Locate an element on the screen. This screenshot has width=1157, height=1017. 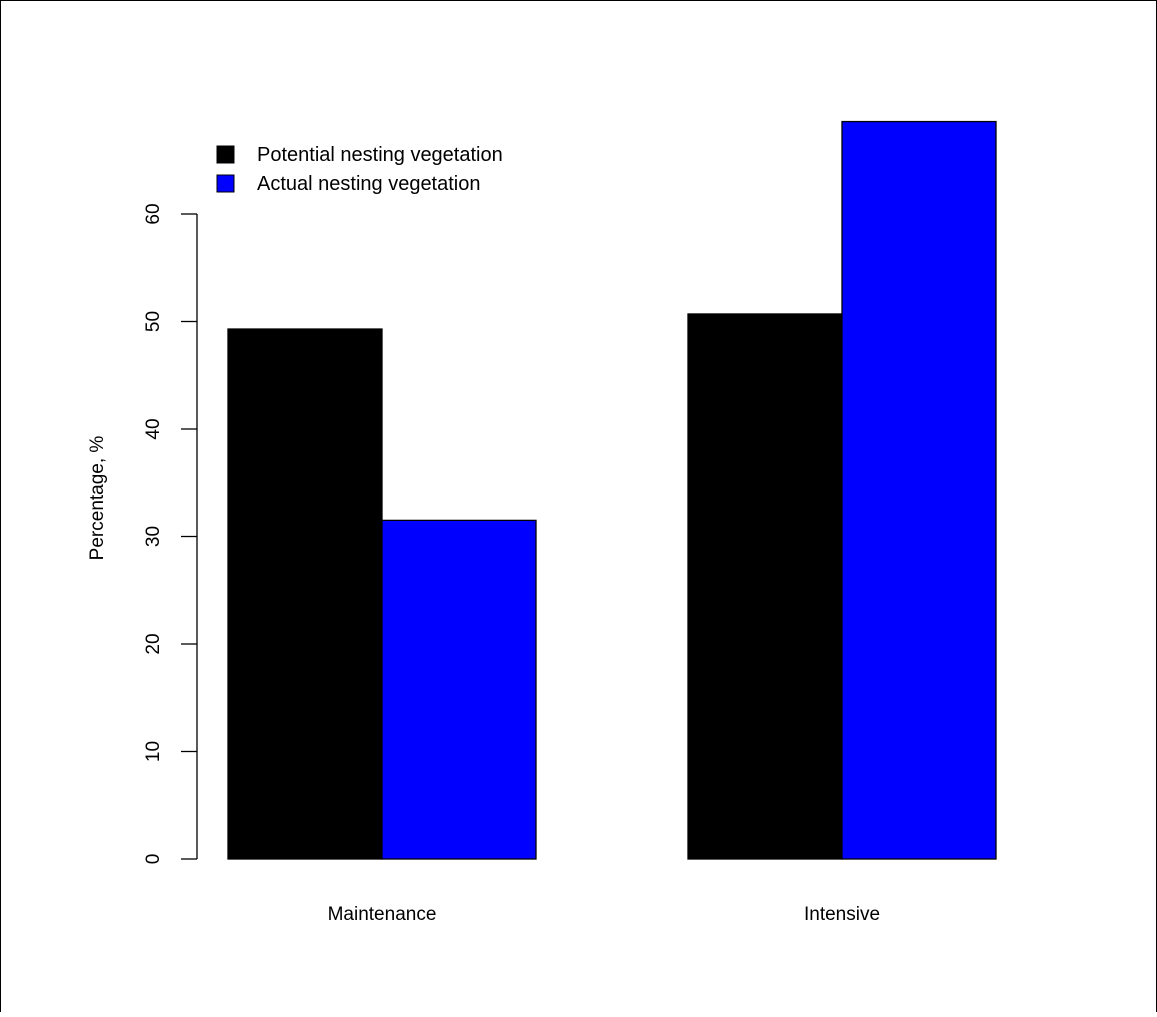
y-tick-label: 50 is located at coordinates (153, 321).